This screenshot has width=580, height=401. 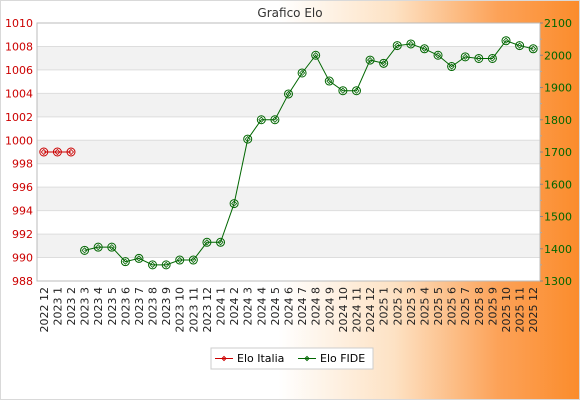 What do you see at coordinates (166, 306) in the screenshot?
I see `x-tick-label: 2023 9` at bounding box center [166, 306].